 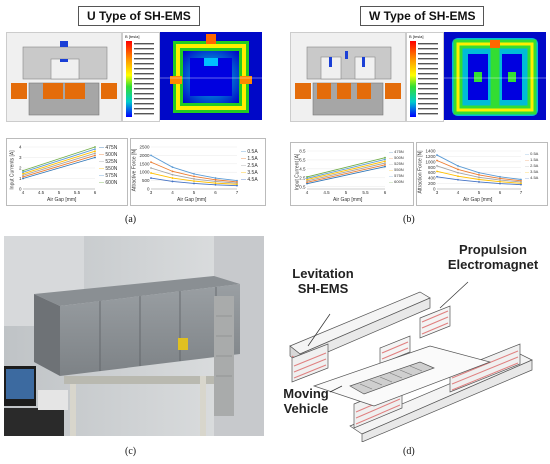 I want to click on y-tick-label: 500, so click(x=146, y=180).